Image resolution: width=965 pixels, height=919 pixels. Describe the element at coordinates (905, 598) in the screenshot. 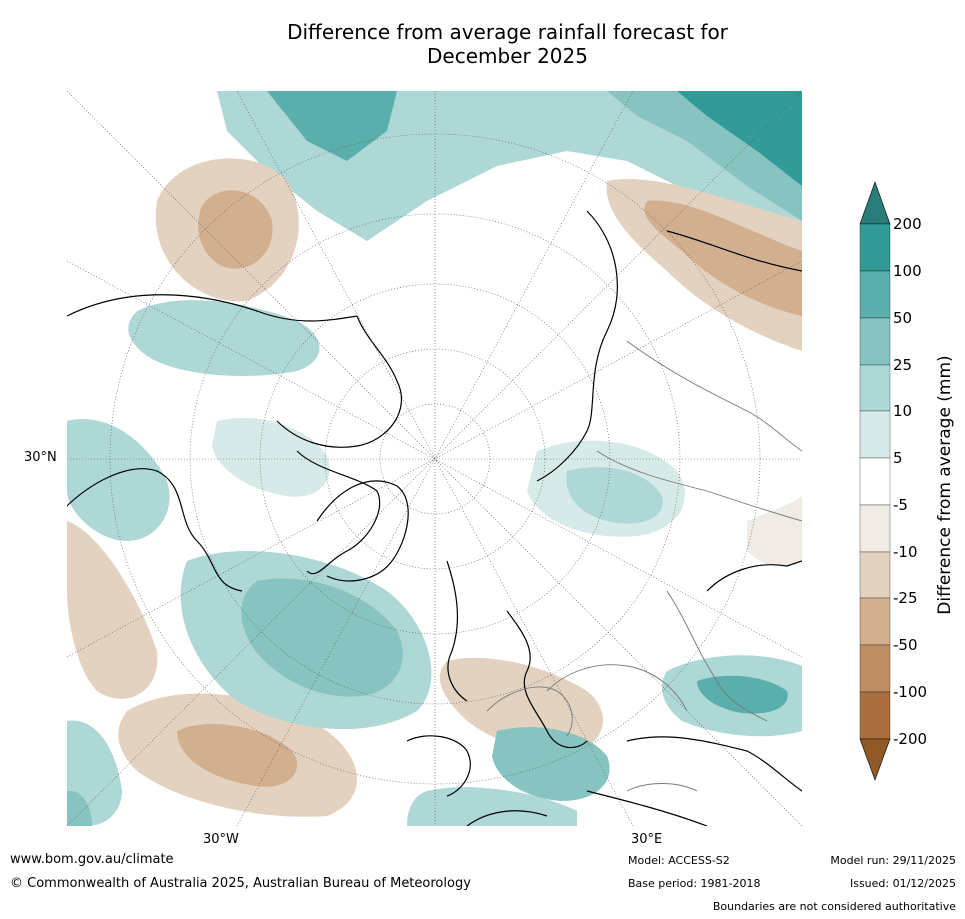

I see `colorbar-tick: -25` at that location.